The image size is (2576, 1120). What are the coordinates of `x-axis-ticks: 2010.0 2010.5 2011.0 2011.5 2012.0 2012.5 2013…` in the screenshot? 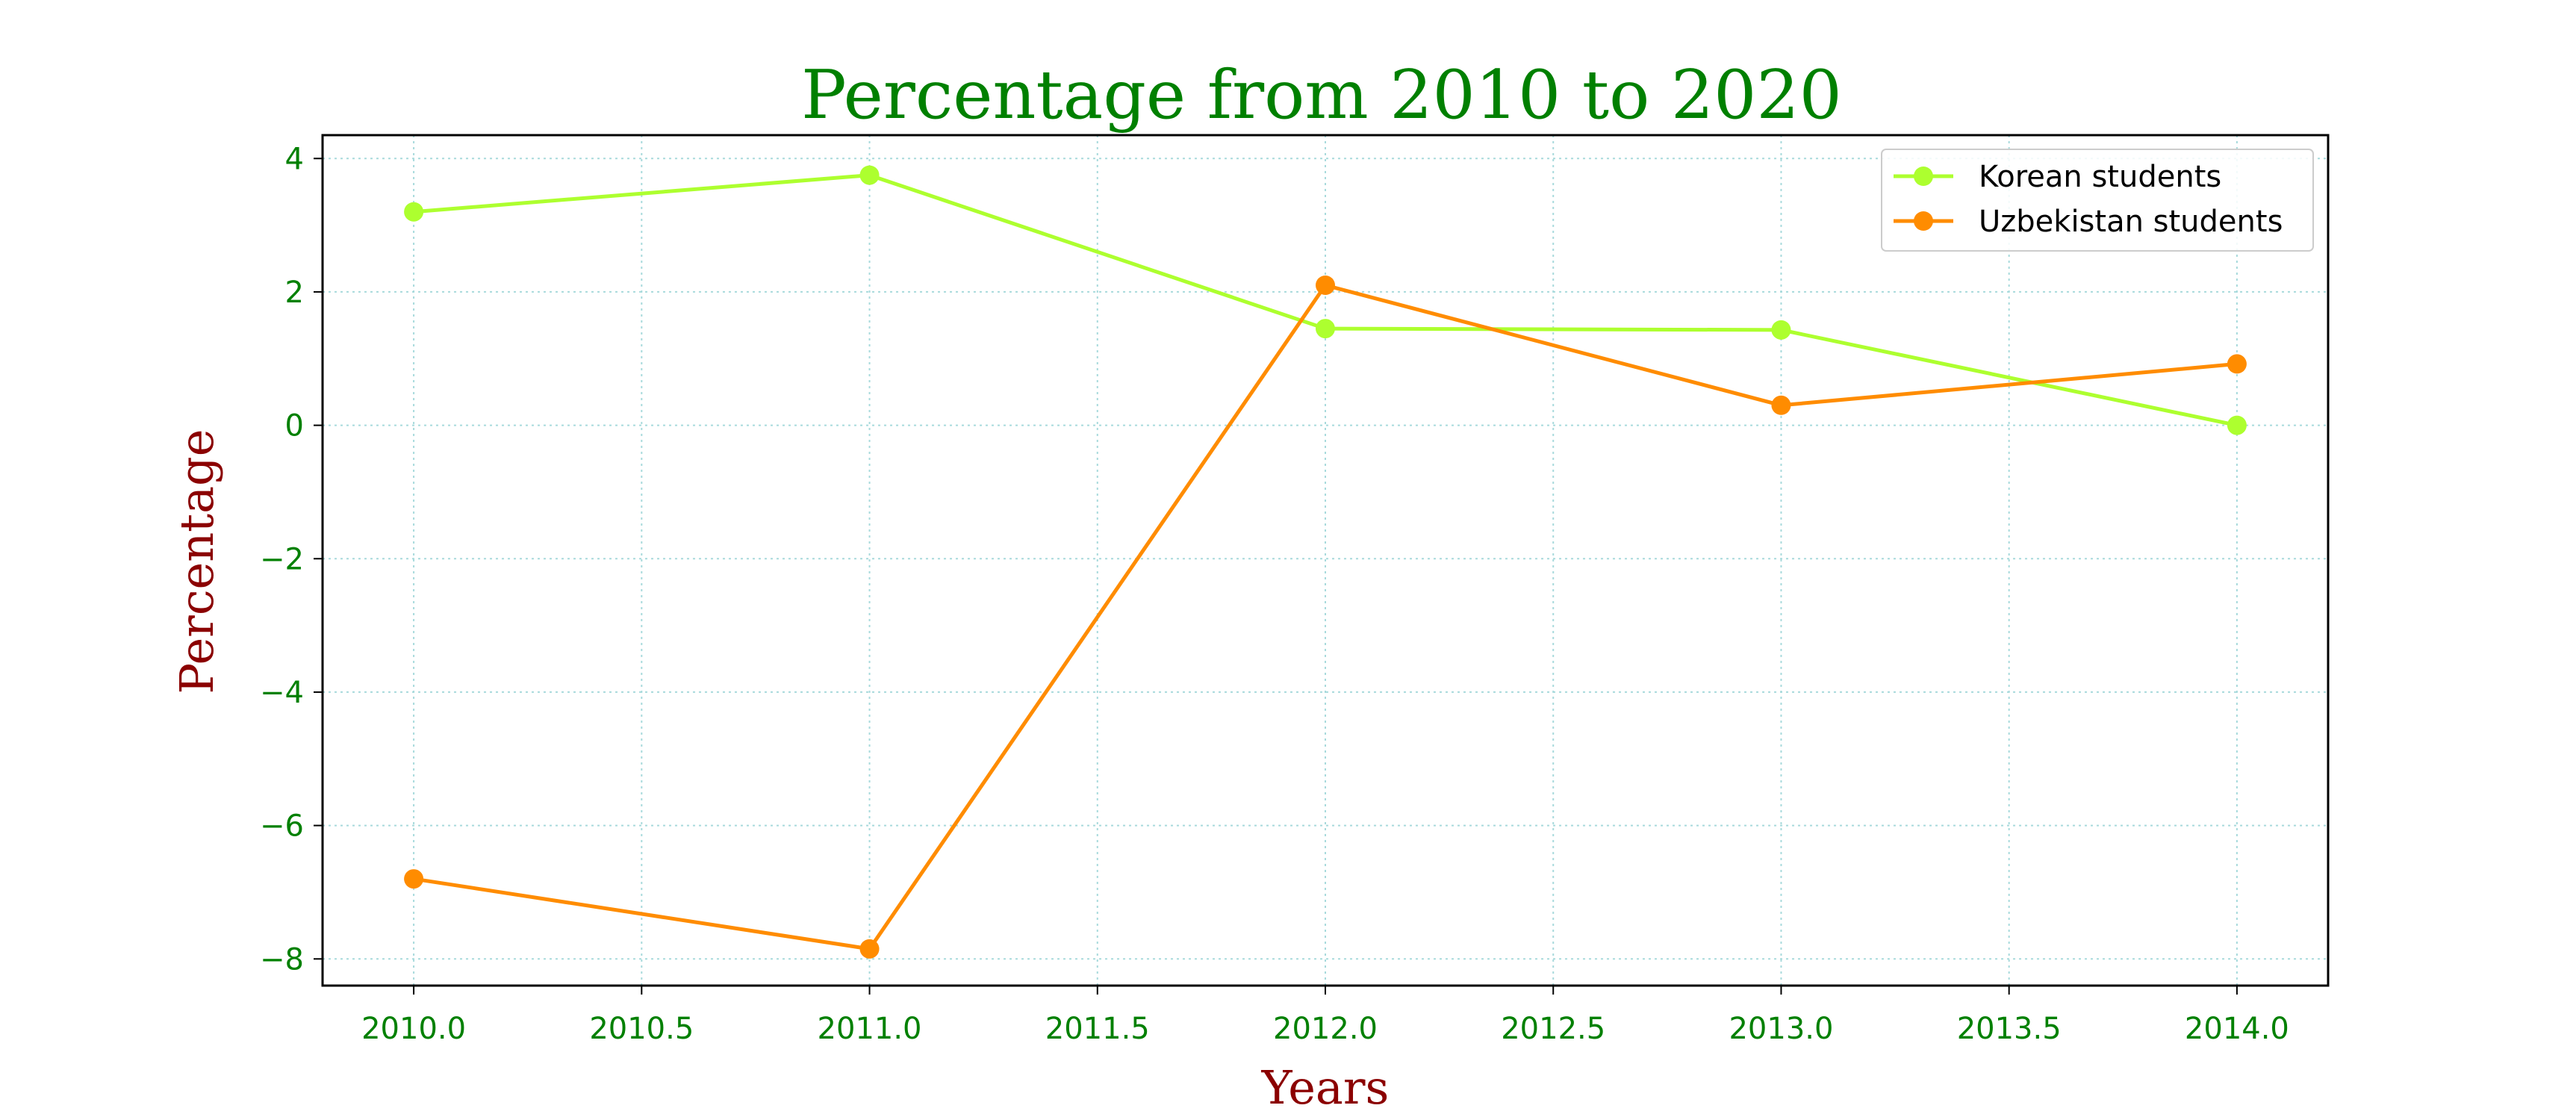 It's located at (1325, 1016).